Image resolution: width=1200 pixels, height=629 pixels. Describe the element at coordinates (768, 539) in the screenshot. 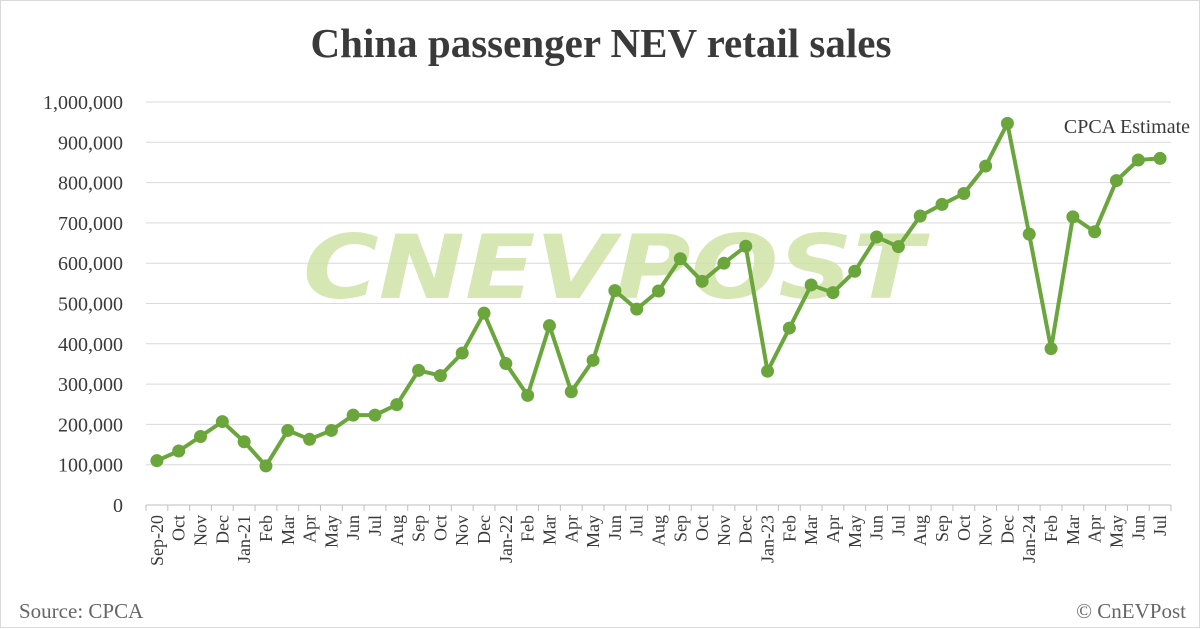

I see `x-tick-label: Jan-23` at that location.